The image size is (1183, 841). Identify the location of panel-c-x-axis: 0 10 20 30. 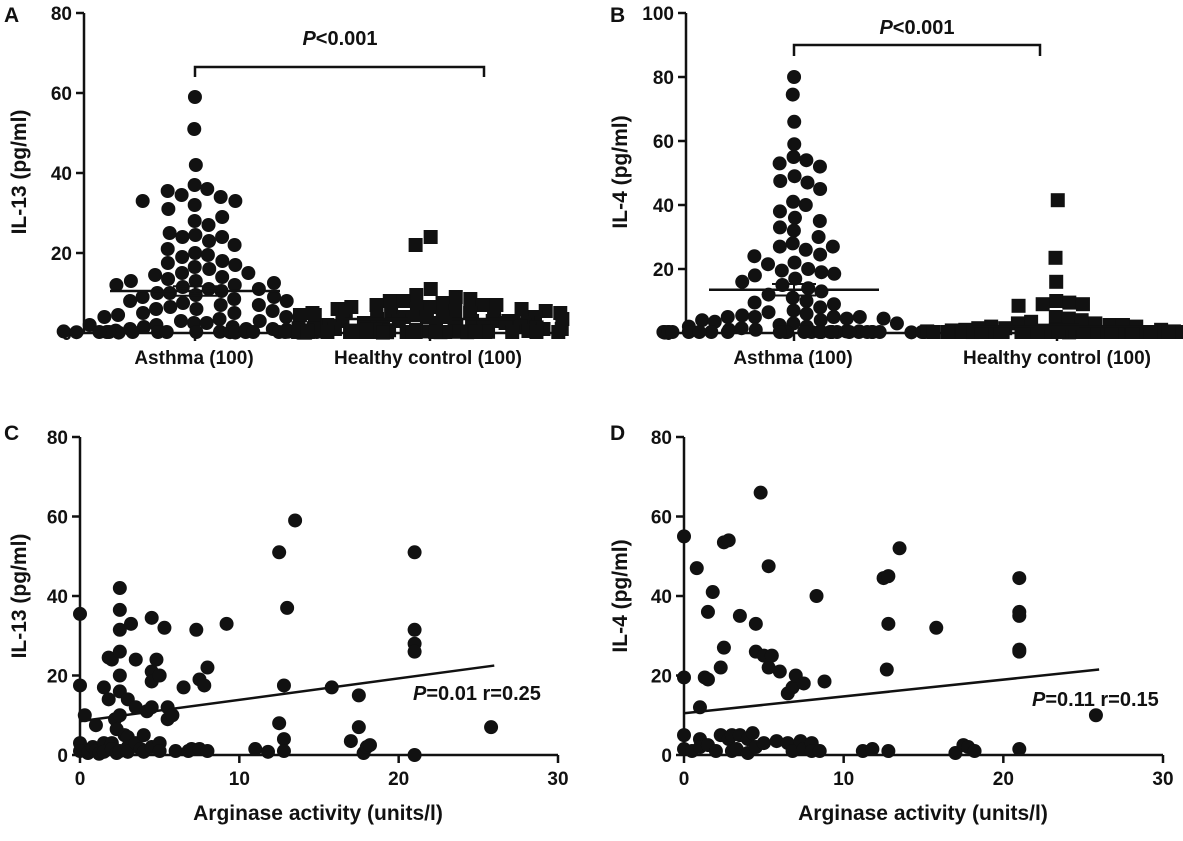
(322, 771).